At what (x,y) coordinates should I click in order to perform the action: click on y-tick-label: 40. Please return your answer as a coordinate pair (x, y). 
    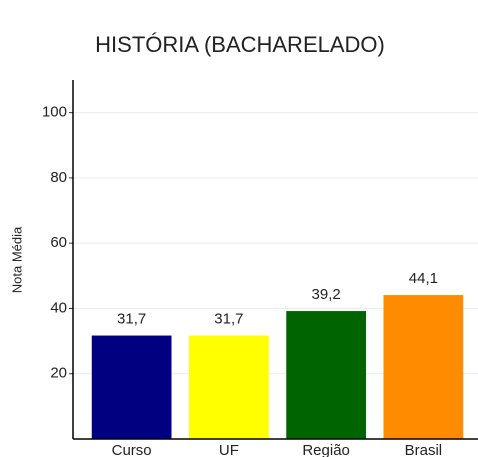
    Looking at the image, I should click on (58, 307).